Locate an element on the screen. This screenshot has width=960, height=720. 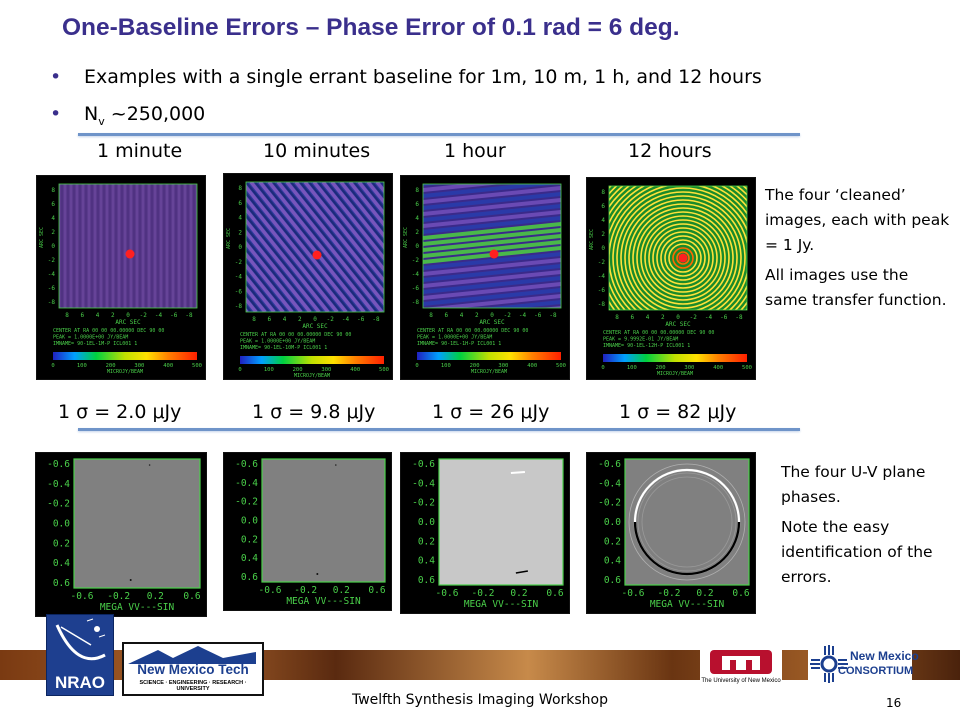
image-field is located at coordinates (128, 246).